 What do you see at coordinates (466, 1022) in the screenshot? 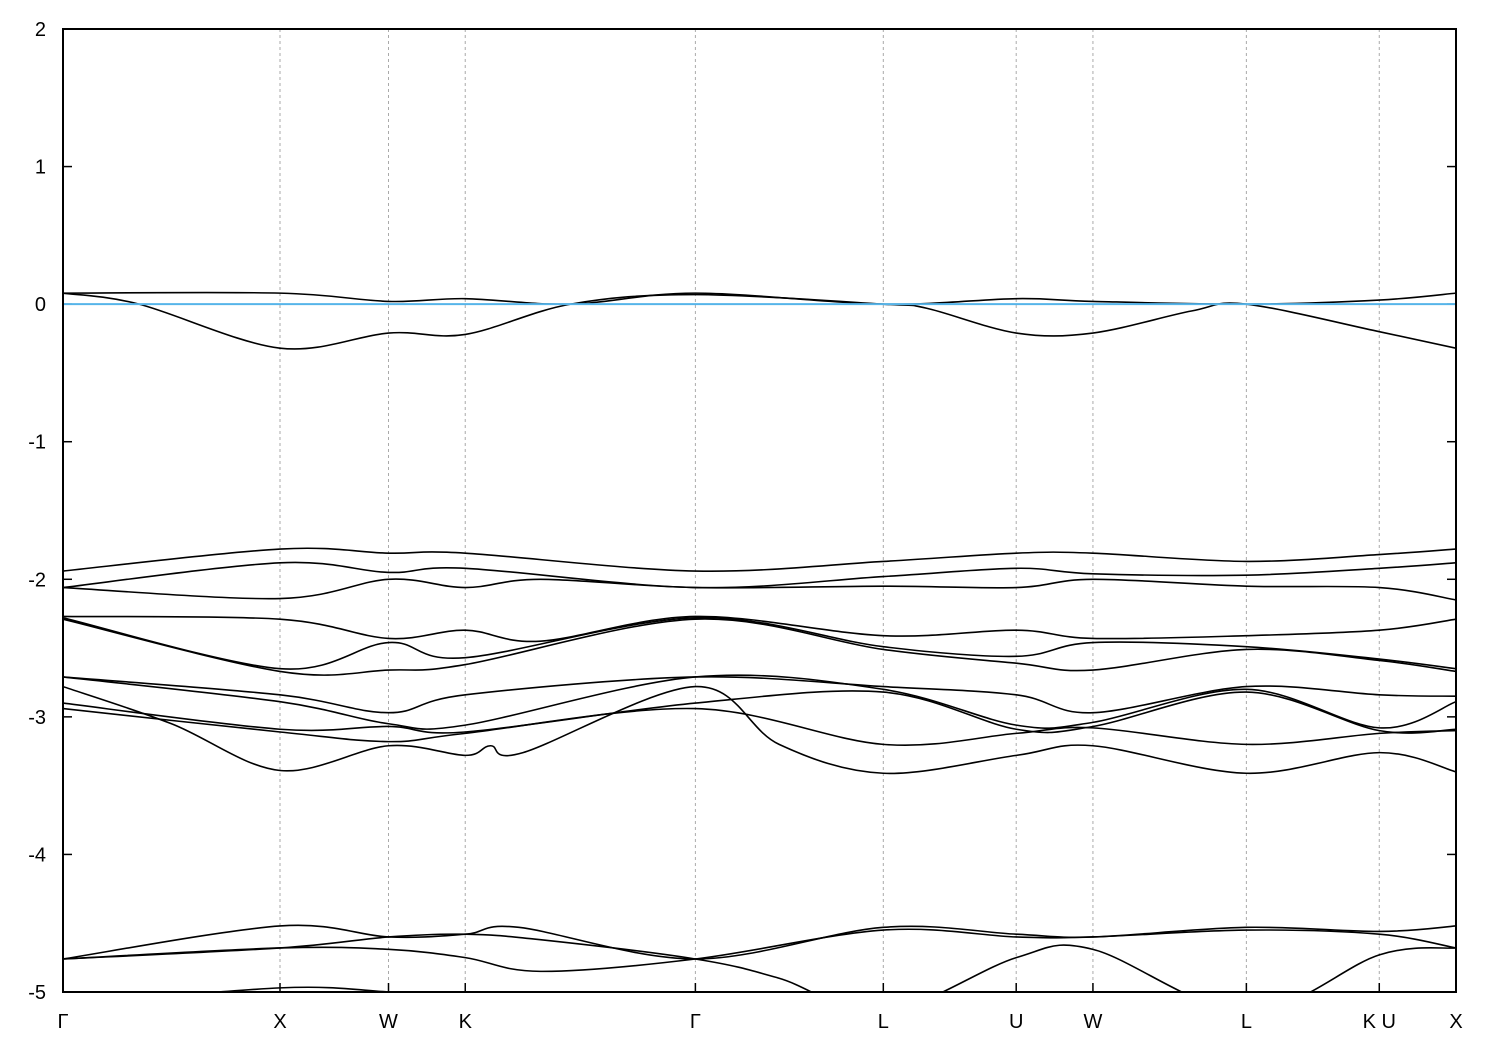
I see `x-tick-label: K` at bounding box center [466, 1022].